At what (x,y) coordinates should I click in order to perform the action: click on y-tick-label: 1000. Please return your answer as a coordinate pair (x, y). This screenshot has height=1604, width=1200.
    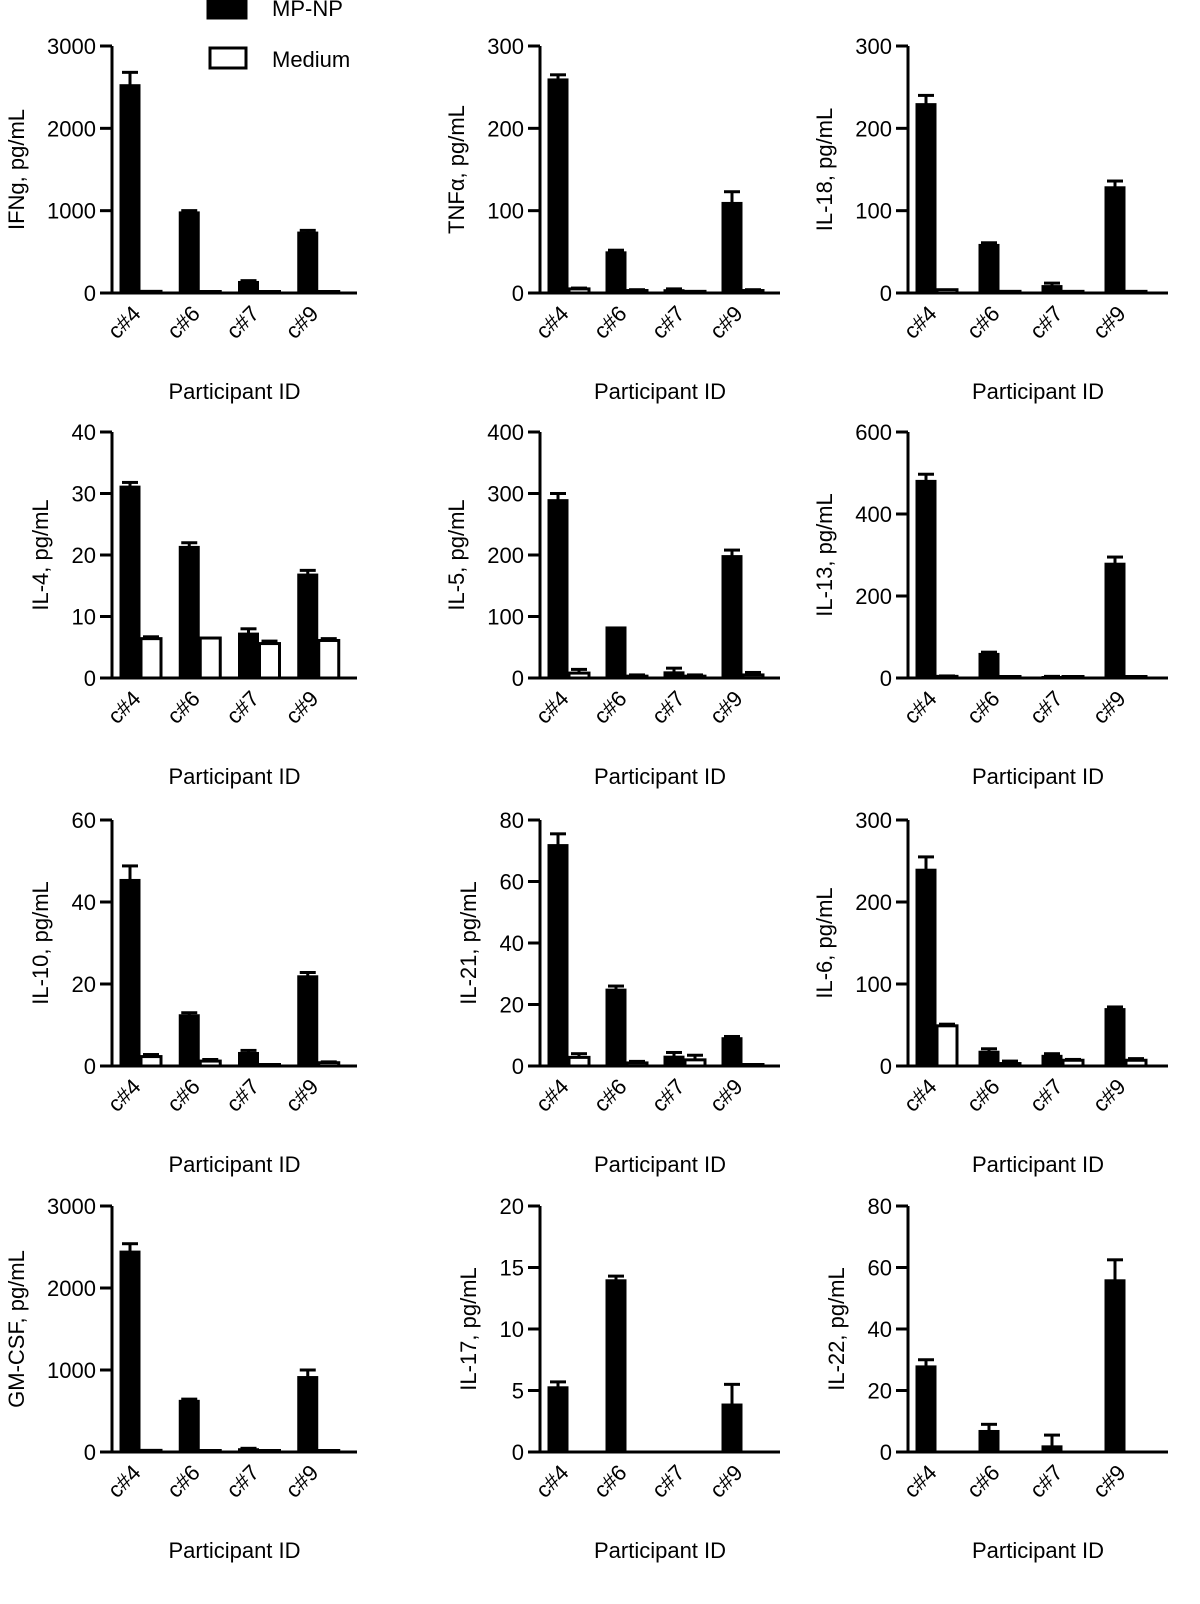
    Looking at the image, I should click on (71, 1370).